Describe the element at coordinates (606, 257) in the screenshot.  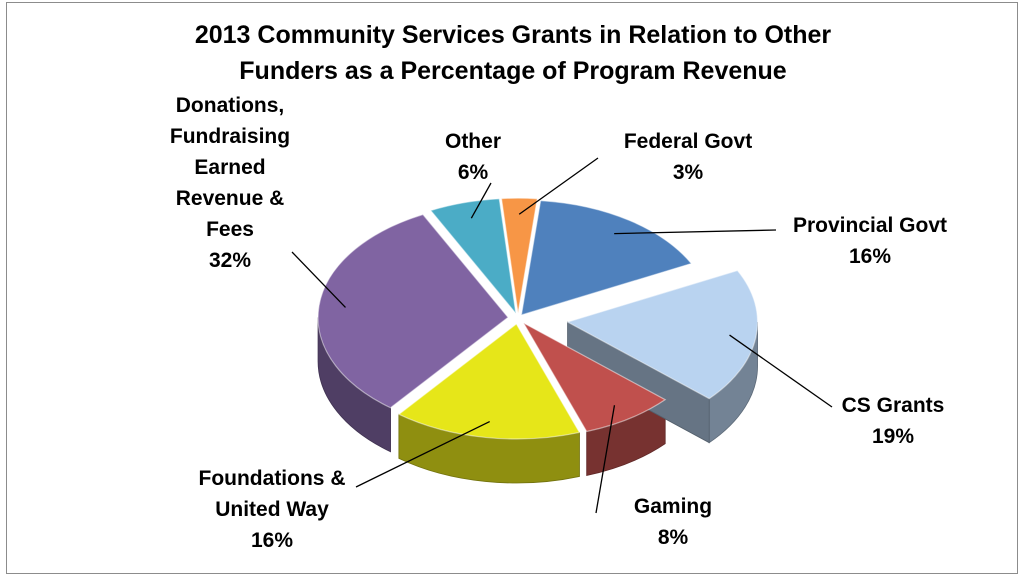
I see `pie-slice-provincial` at that location.